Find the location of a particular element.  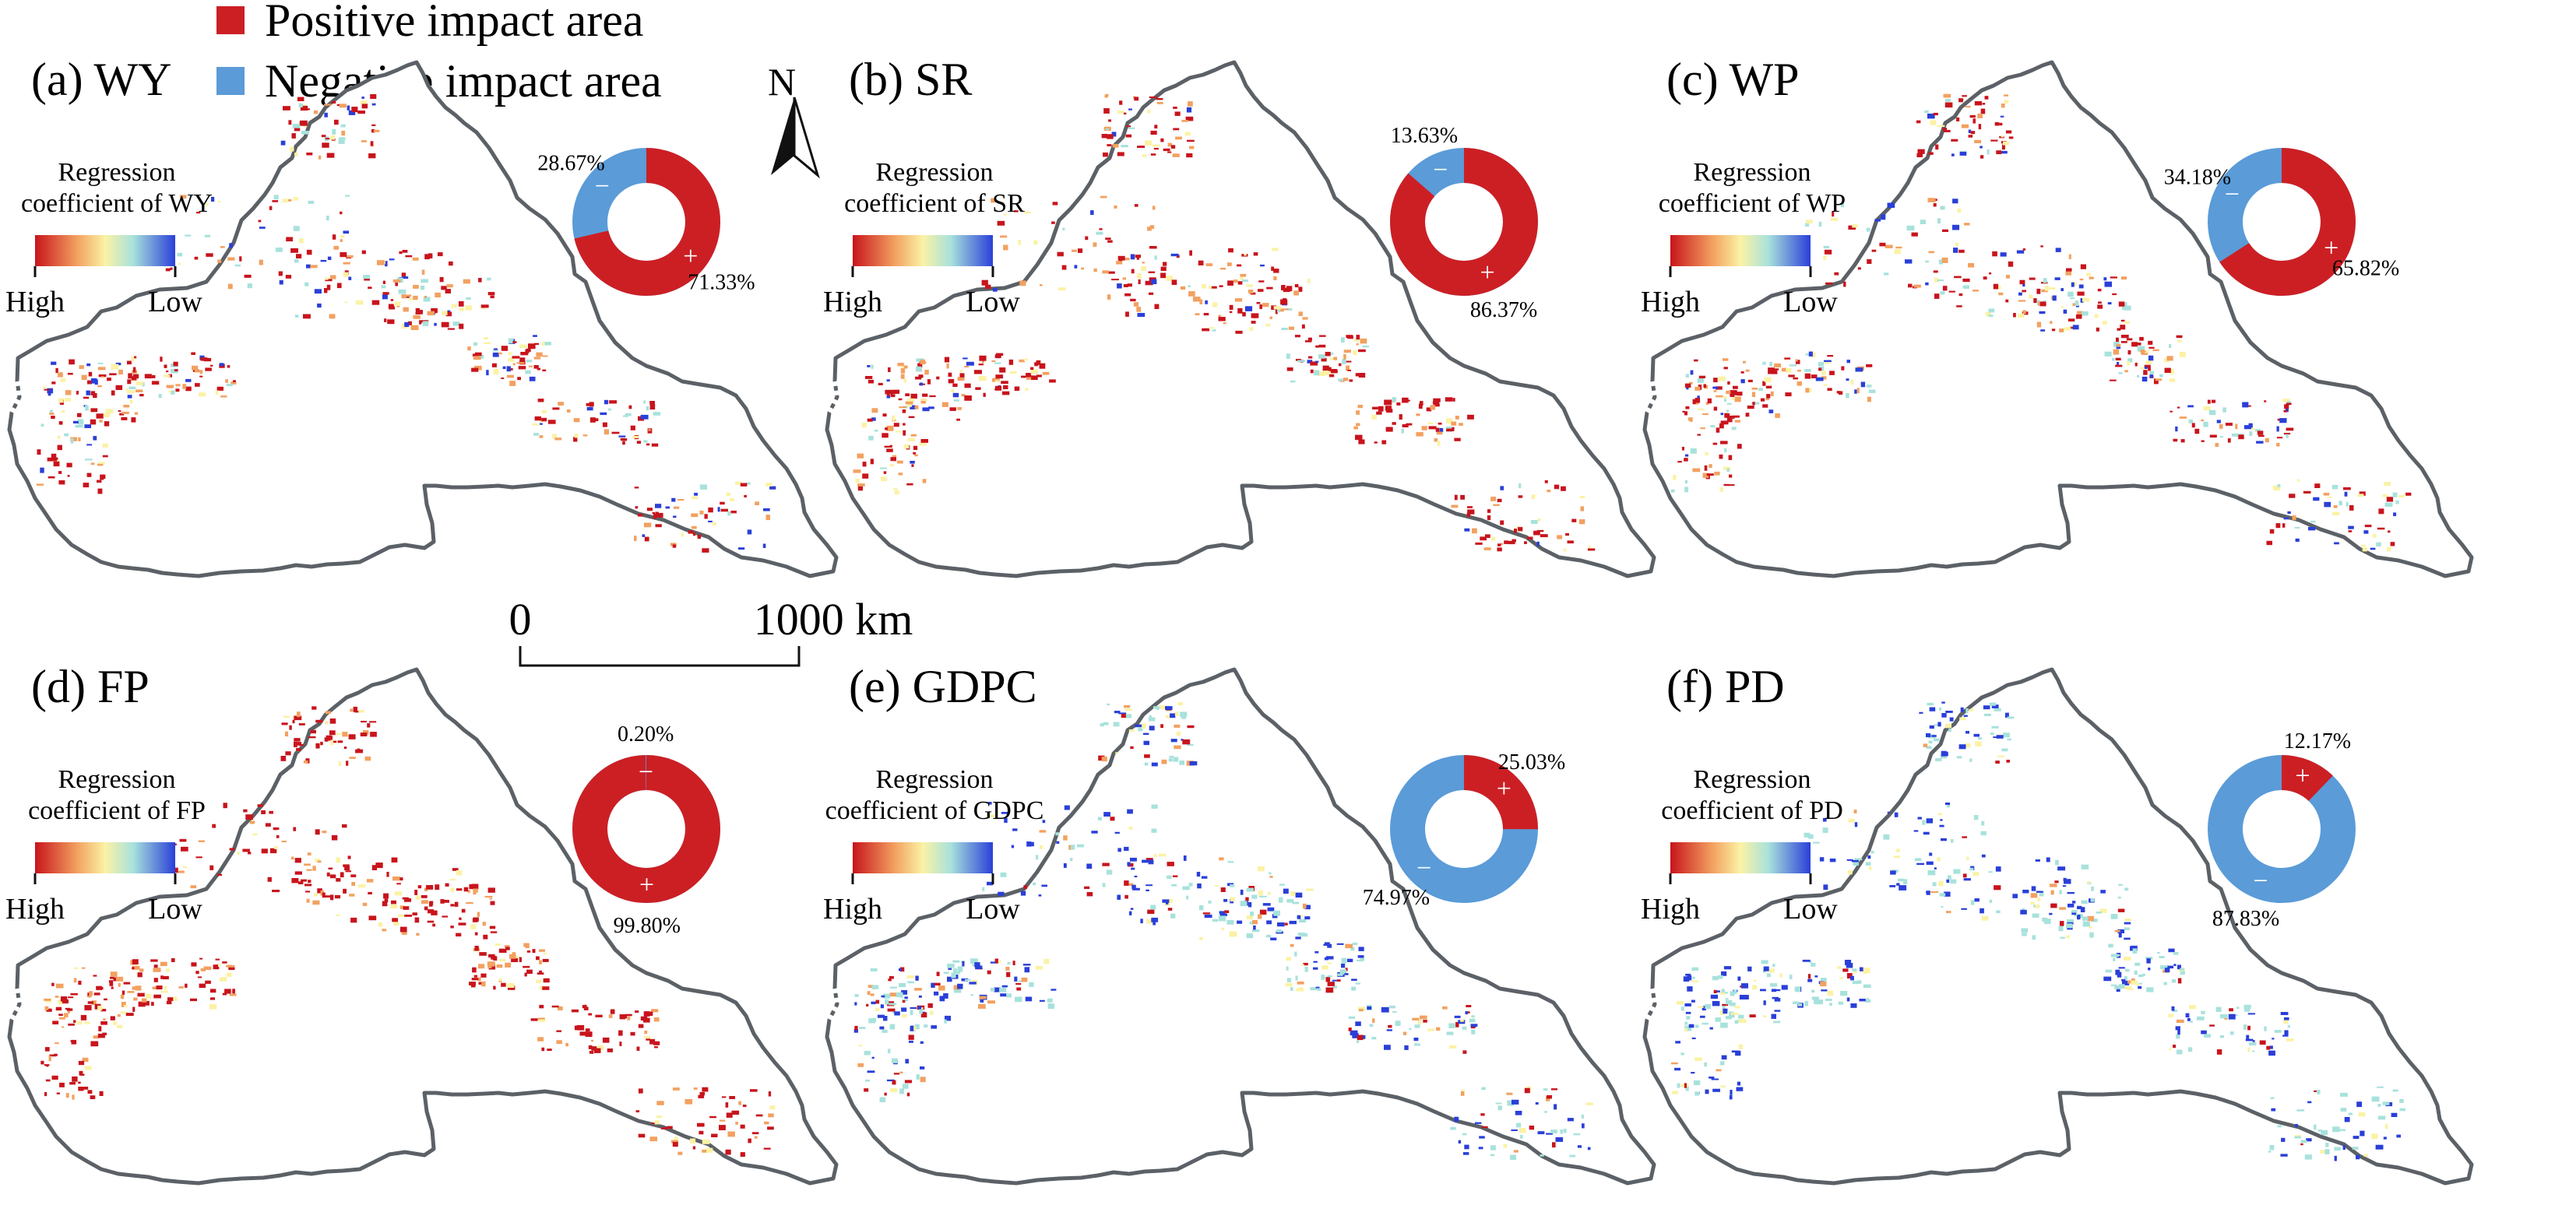

impact-donut: +−12.17%87.83% is located at coordinates (2282, 830).